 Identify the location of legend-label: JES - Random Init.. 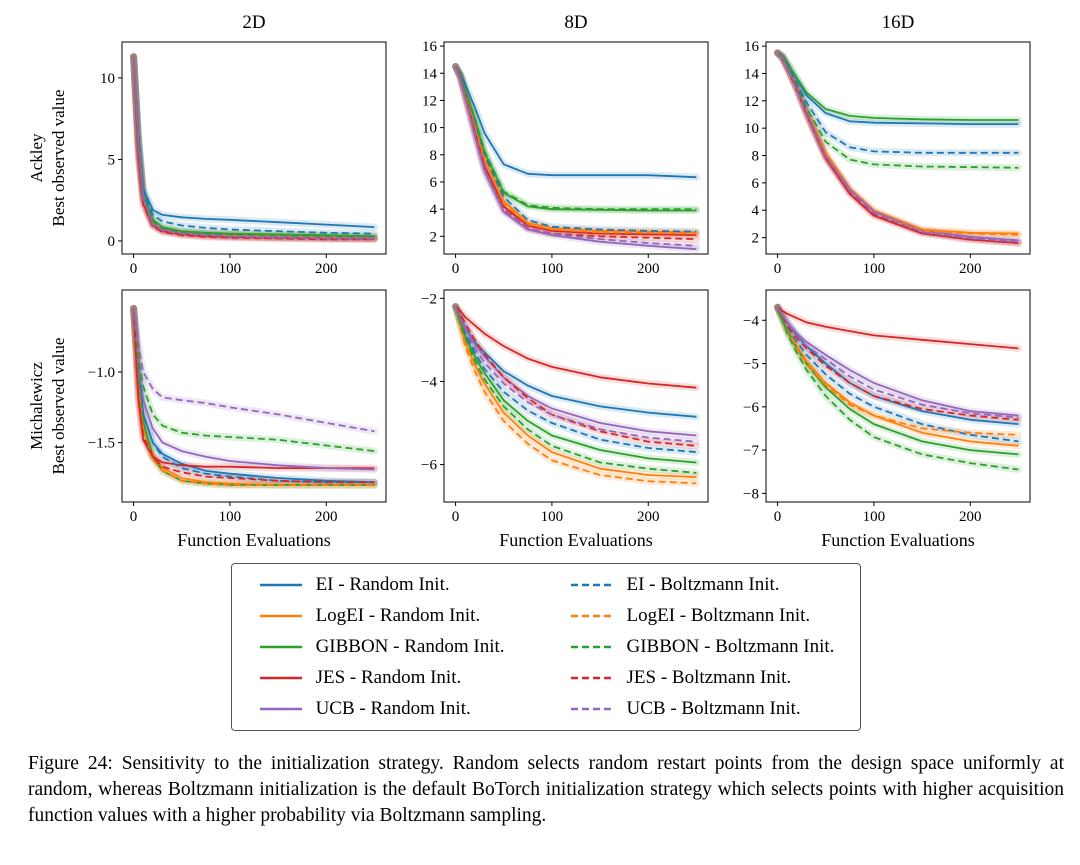
(388, 677).